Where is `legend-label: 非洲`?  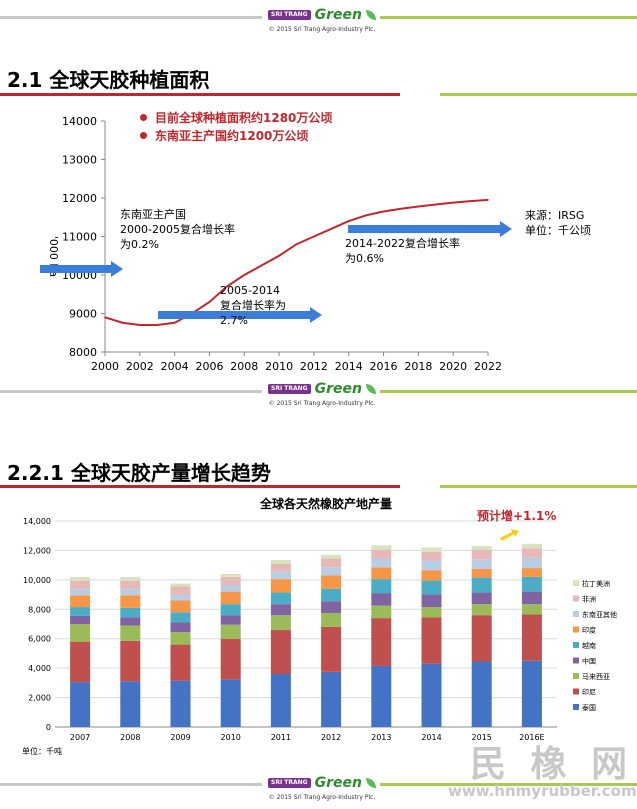
legend-label: 非洲 is located at coordinates (589, 599).